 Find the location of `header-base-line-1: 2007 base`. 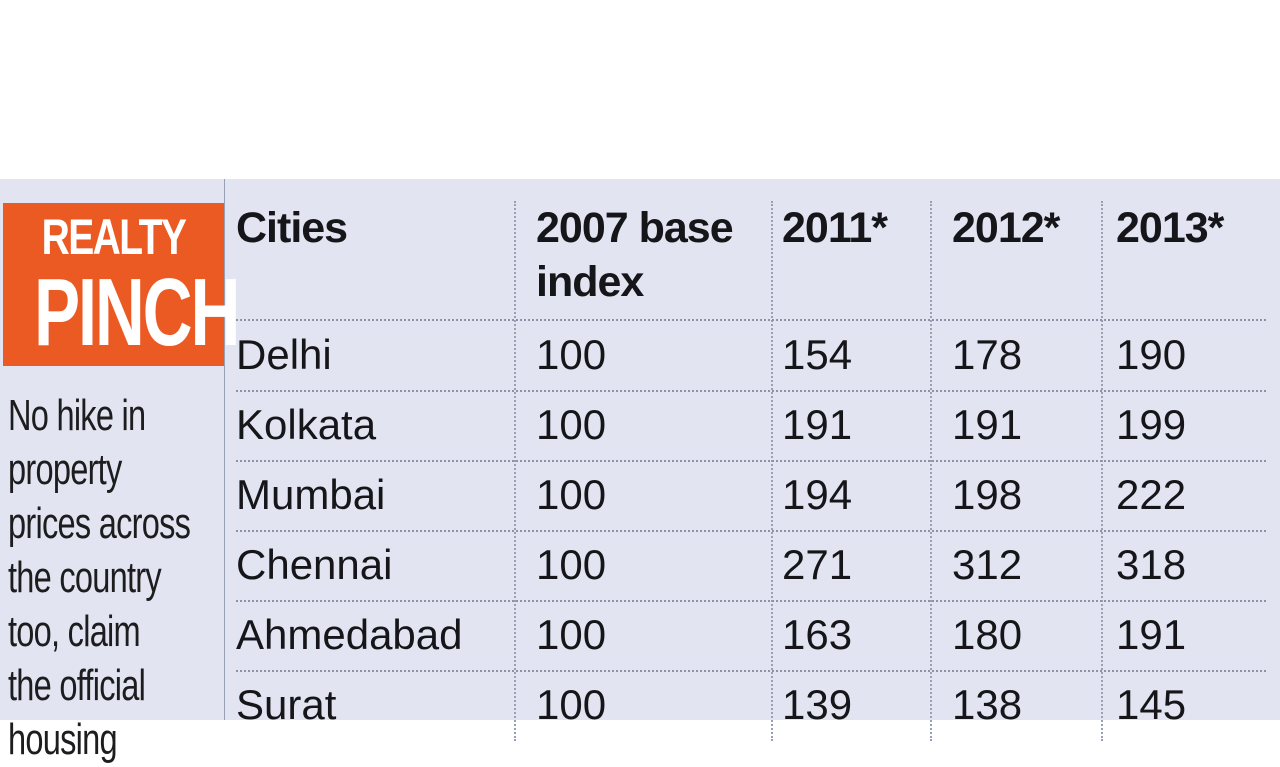

header-base-line-1: 2007 base is located at coordinates (635, 228).